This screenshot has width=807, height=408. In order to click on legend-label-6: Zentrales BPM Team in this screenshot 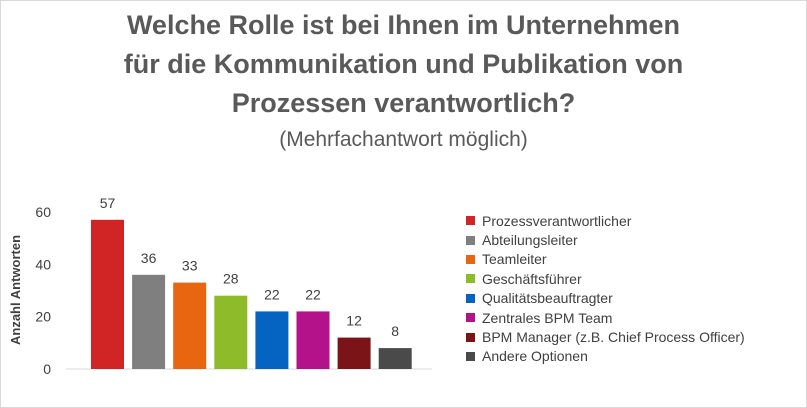, I will do `click(547, 317)`.